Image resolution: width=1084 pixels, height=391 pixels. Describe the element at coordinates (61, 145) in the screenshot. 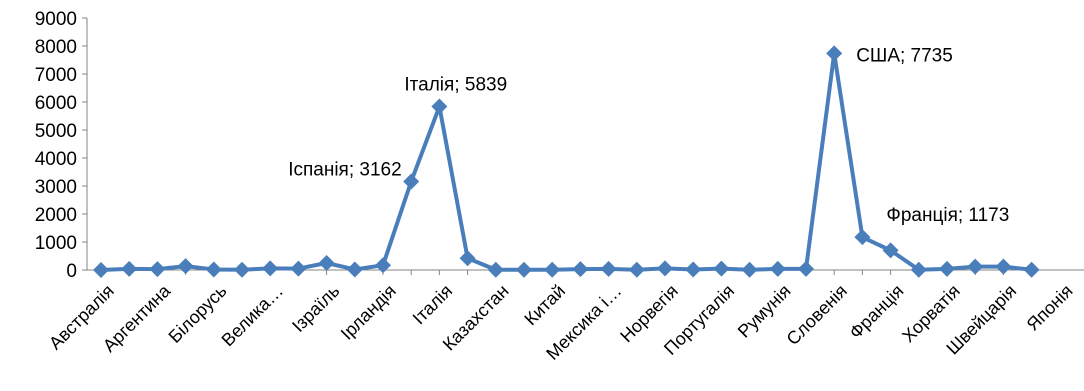

I see `y-axis: 0 1000 2000 3000 4000 5000 6000 7000 8000 9000` at that location.